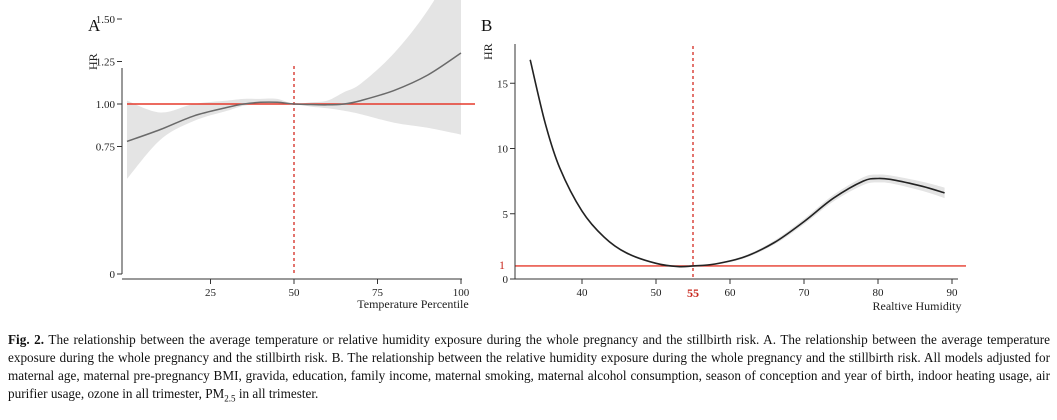 This screenshot has height=420, width=1057. I want to click on panel-a-ci-band, so click(294, 89).